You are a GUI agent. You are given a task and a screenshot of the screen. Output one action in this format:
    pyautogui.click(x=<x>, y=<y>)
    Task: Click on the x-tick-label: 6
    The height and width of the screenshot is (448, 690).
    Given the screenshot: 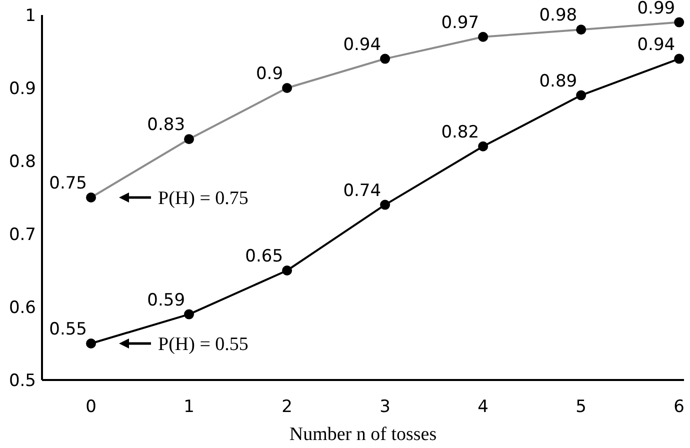 What is the action you would take?
    pyautogui.click(x=679, y=407)
    